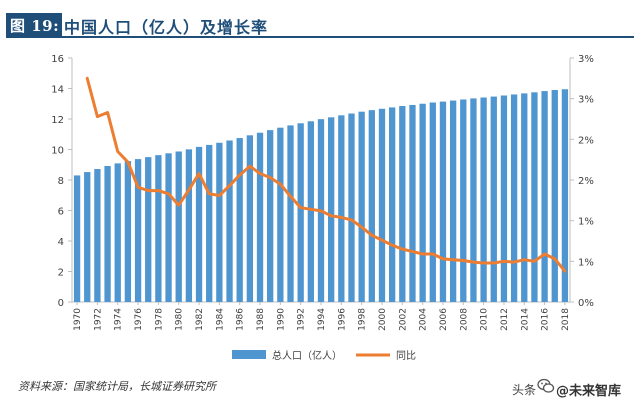 The height and width of the screenshot is (407, 640). I want to click on figure-label-badge, so click(34, 24).